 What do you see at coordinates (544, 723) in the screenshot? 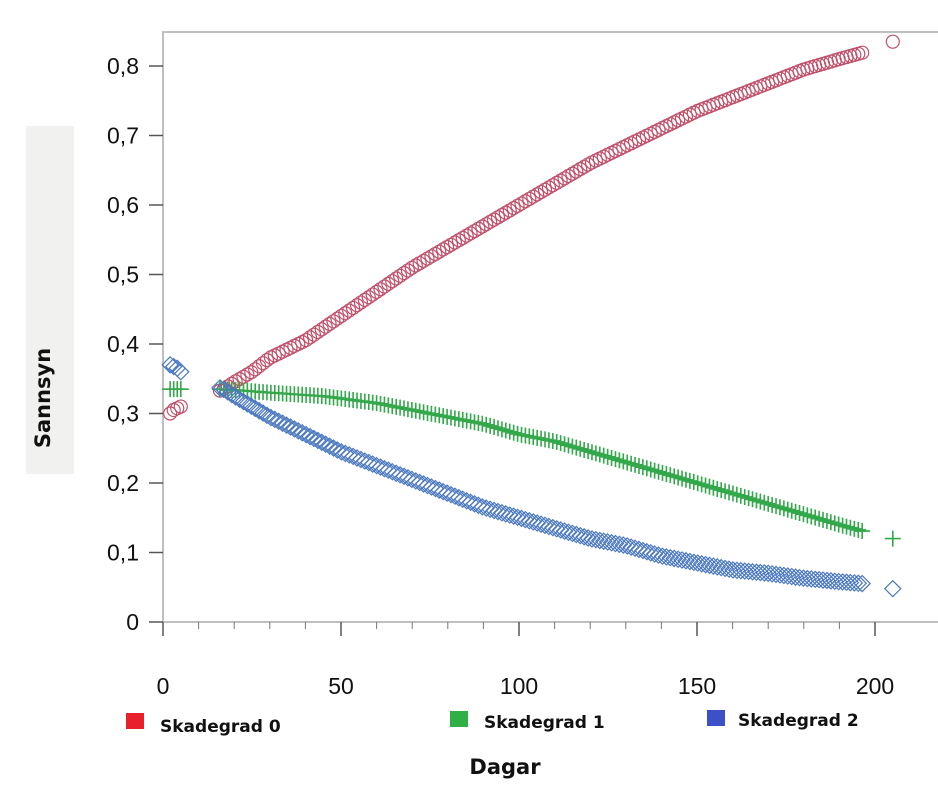
I see `legend-label: Skadegrad 1` at bounding box center [544, 723].